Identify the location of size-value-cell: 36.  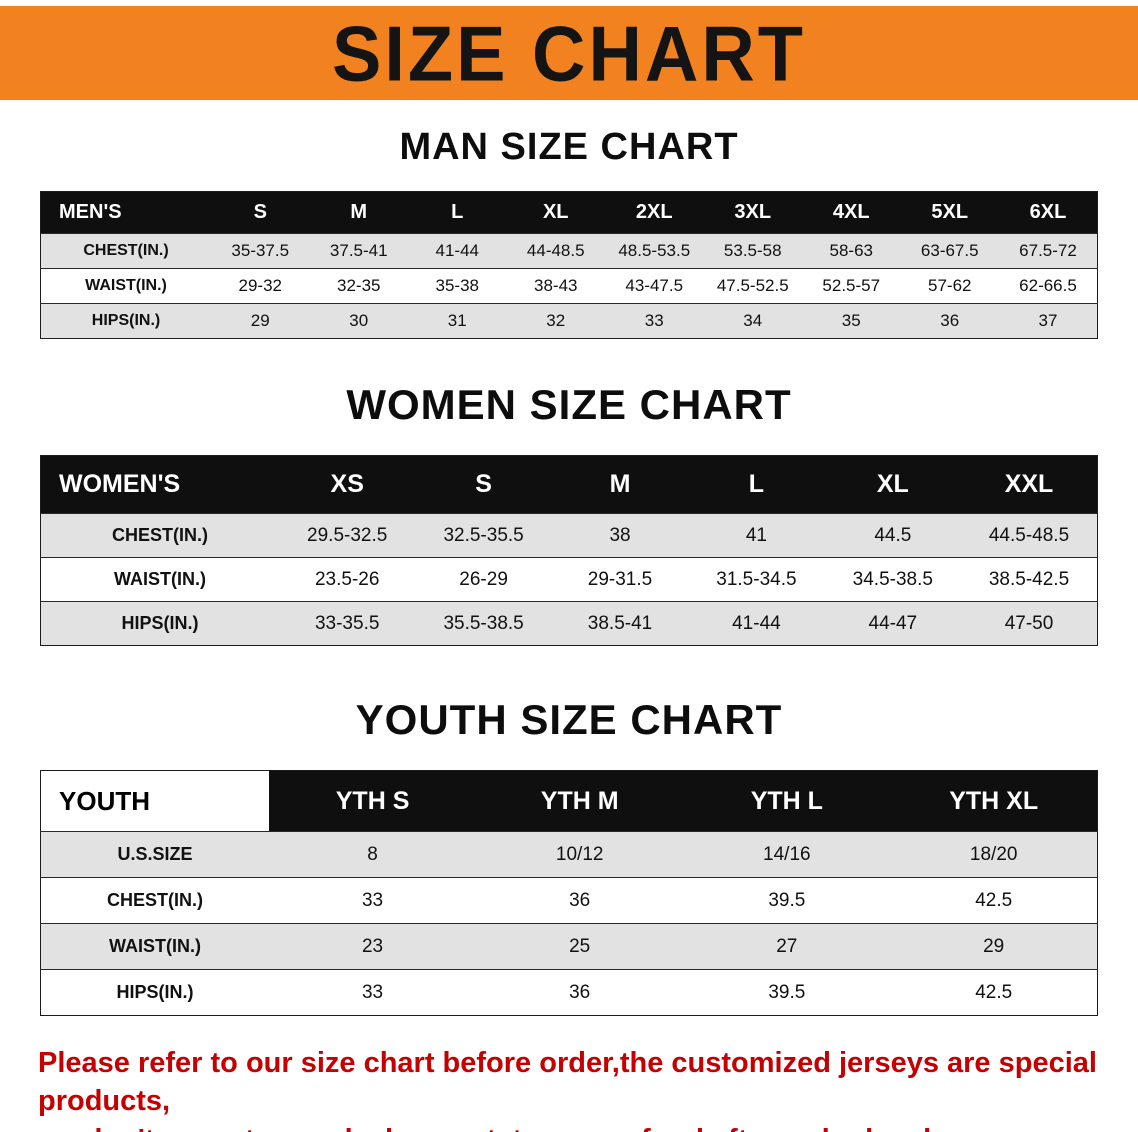
(580, 992).